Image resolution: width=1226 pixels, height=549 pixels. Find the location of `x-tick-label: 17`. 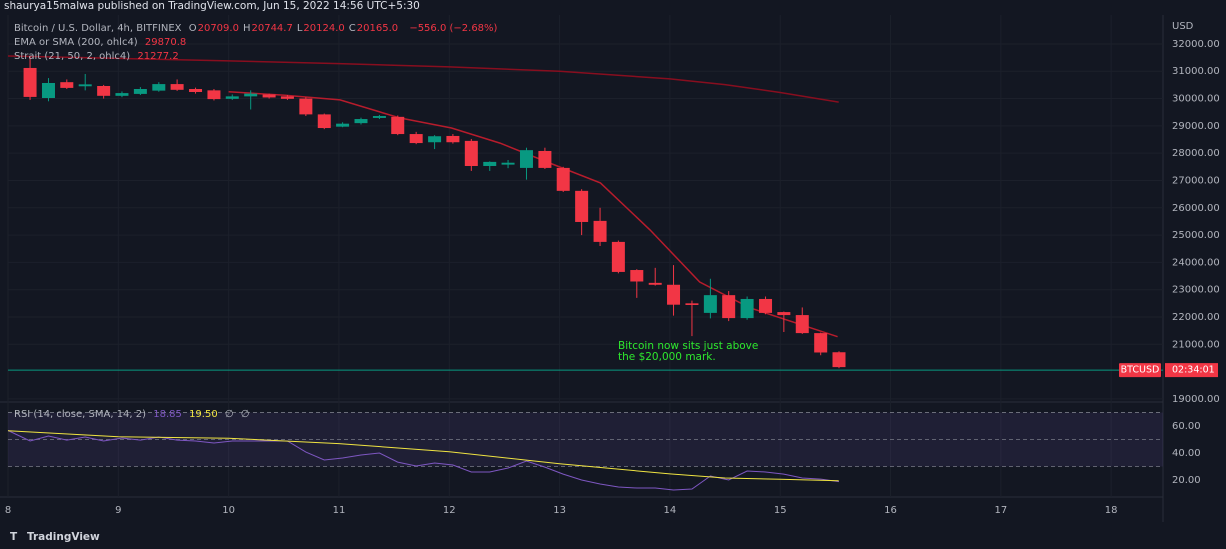

x-tick-label: 17 is located at coordinates (1000, 510).